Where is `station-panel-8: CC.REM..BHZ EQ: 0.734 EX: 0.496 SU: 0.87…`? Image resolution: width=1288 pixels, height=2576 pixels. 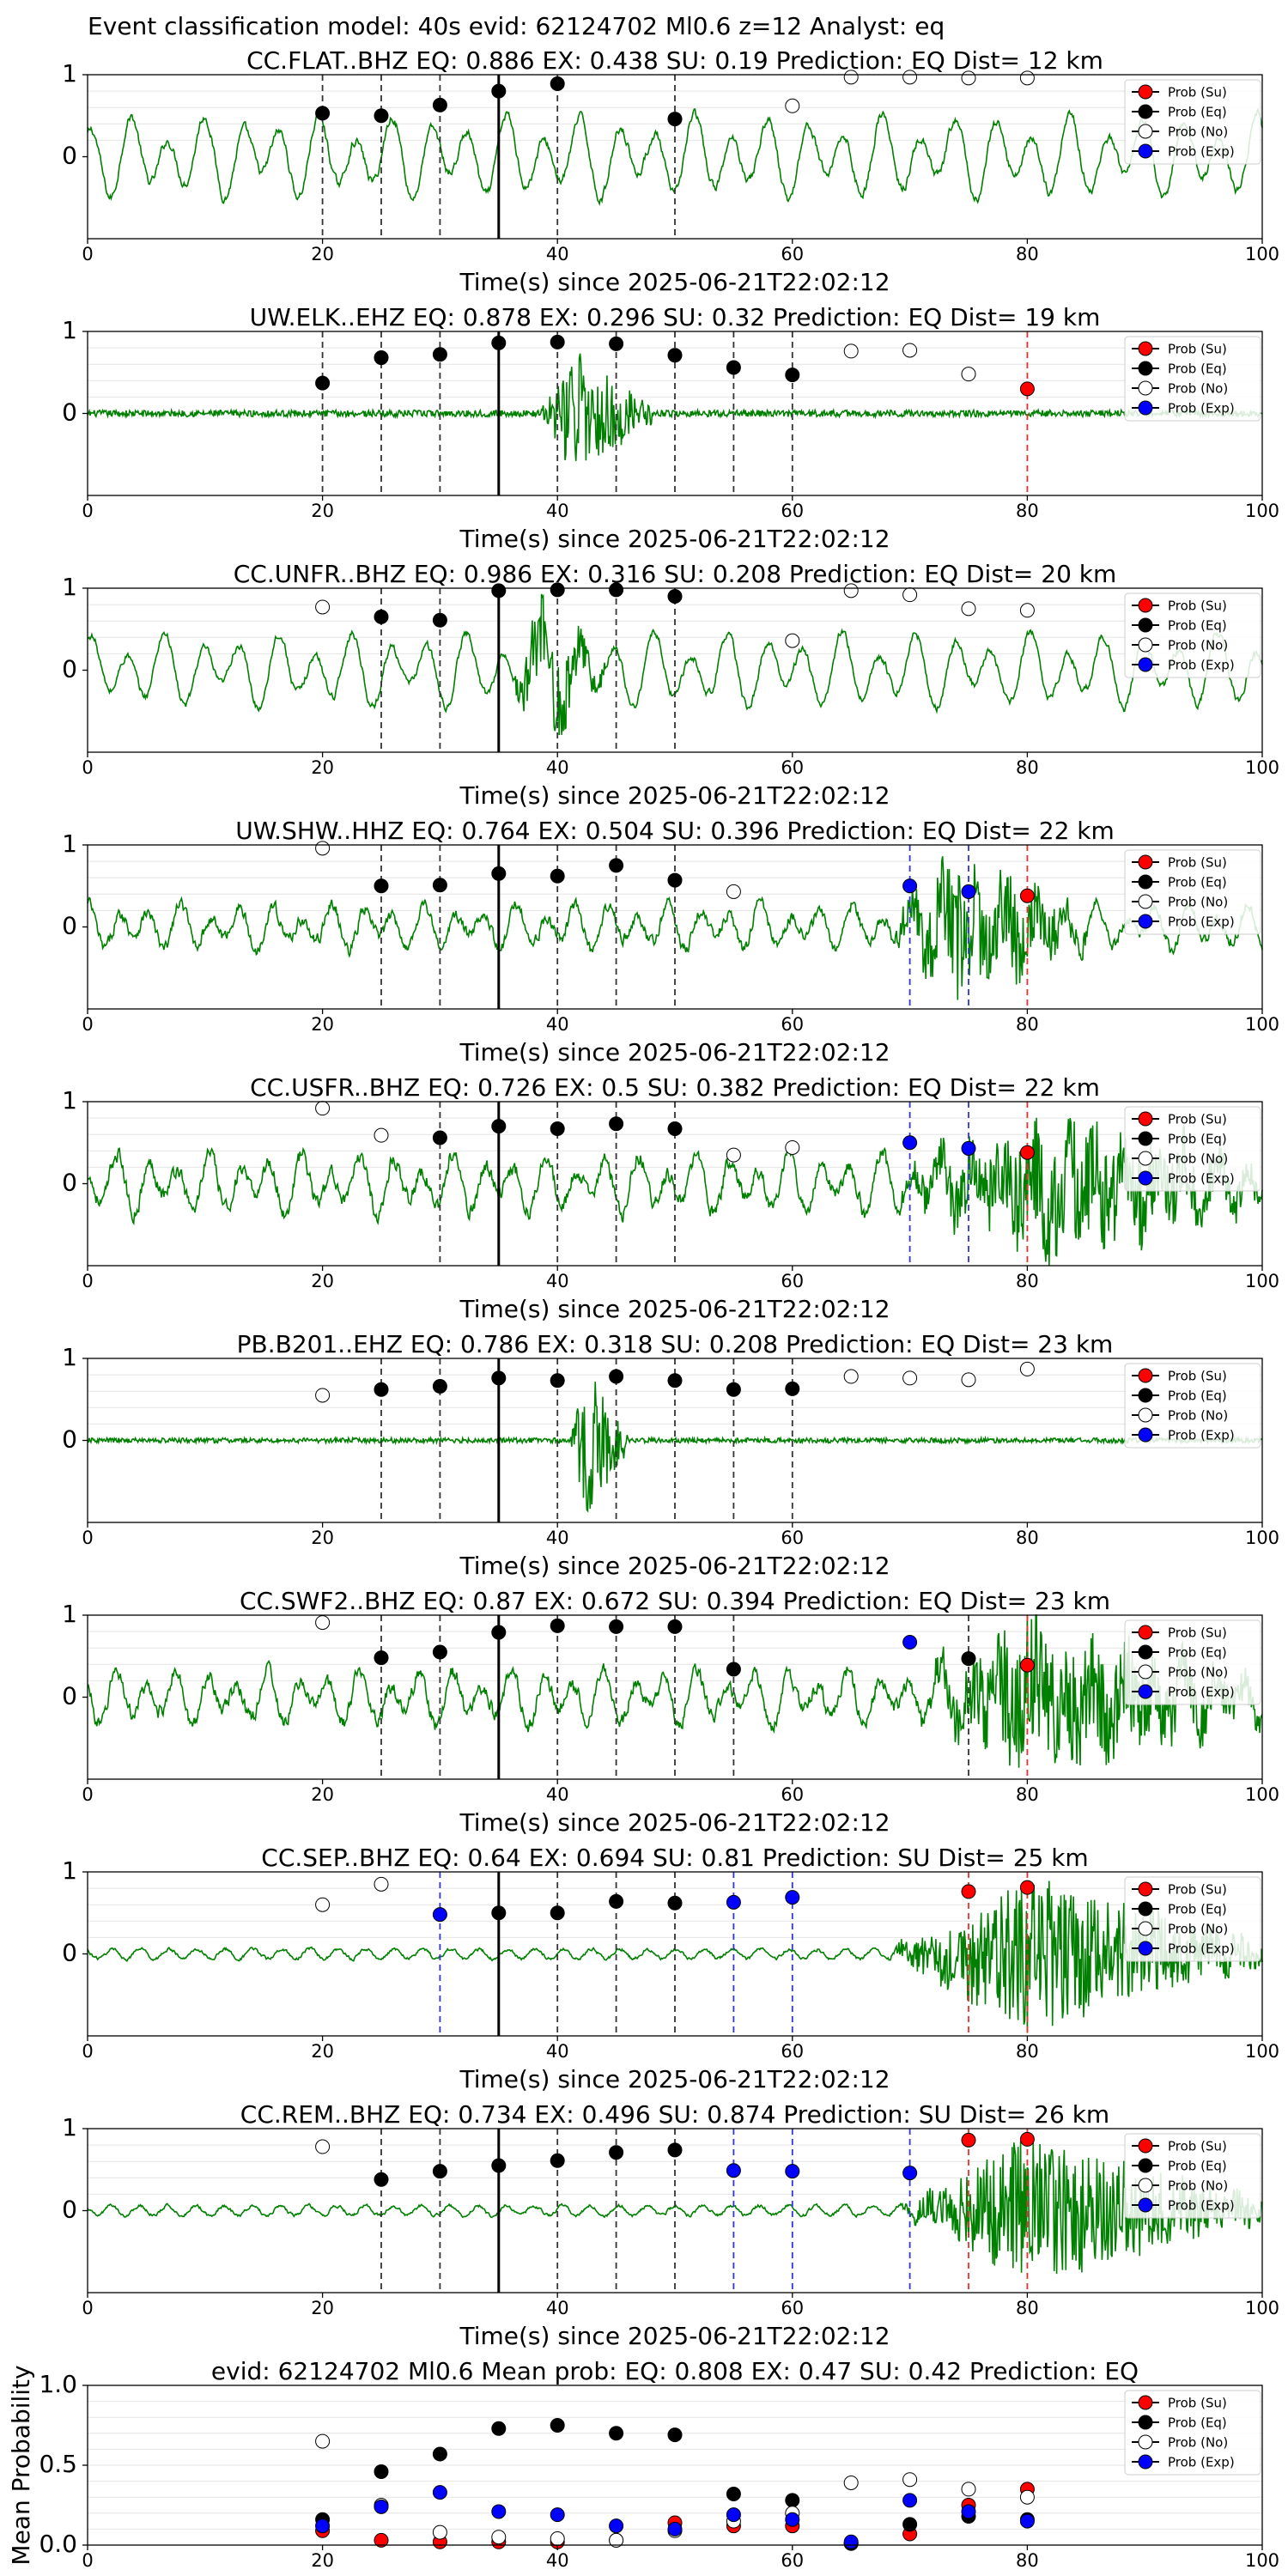
station-panel-8: CC.REM..BHZ EQ: 0.734 EX: 0.496 SU: 0.87… is located at coordinates (671, 2225).